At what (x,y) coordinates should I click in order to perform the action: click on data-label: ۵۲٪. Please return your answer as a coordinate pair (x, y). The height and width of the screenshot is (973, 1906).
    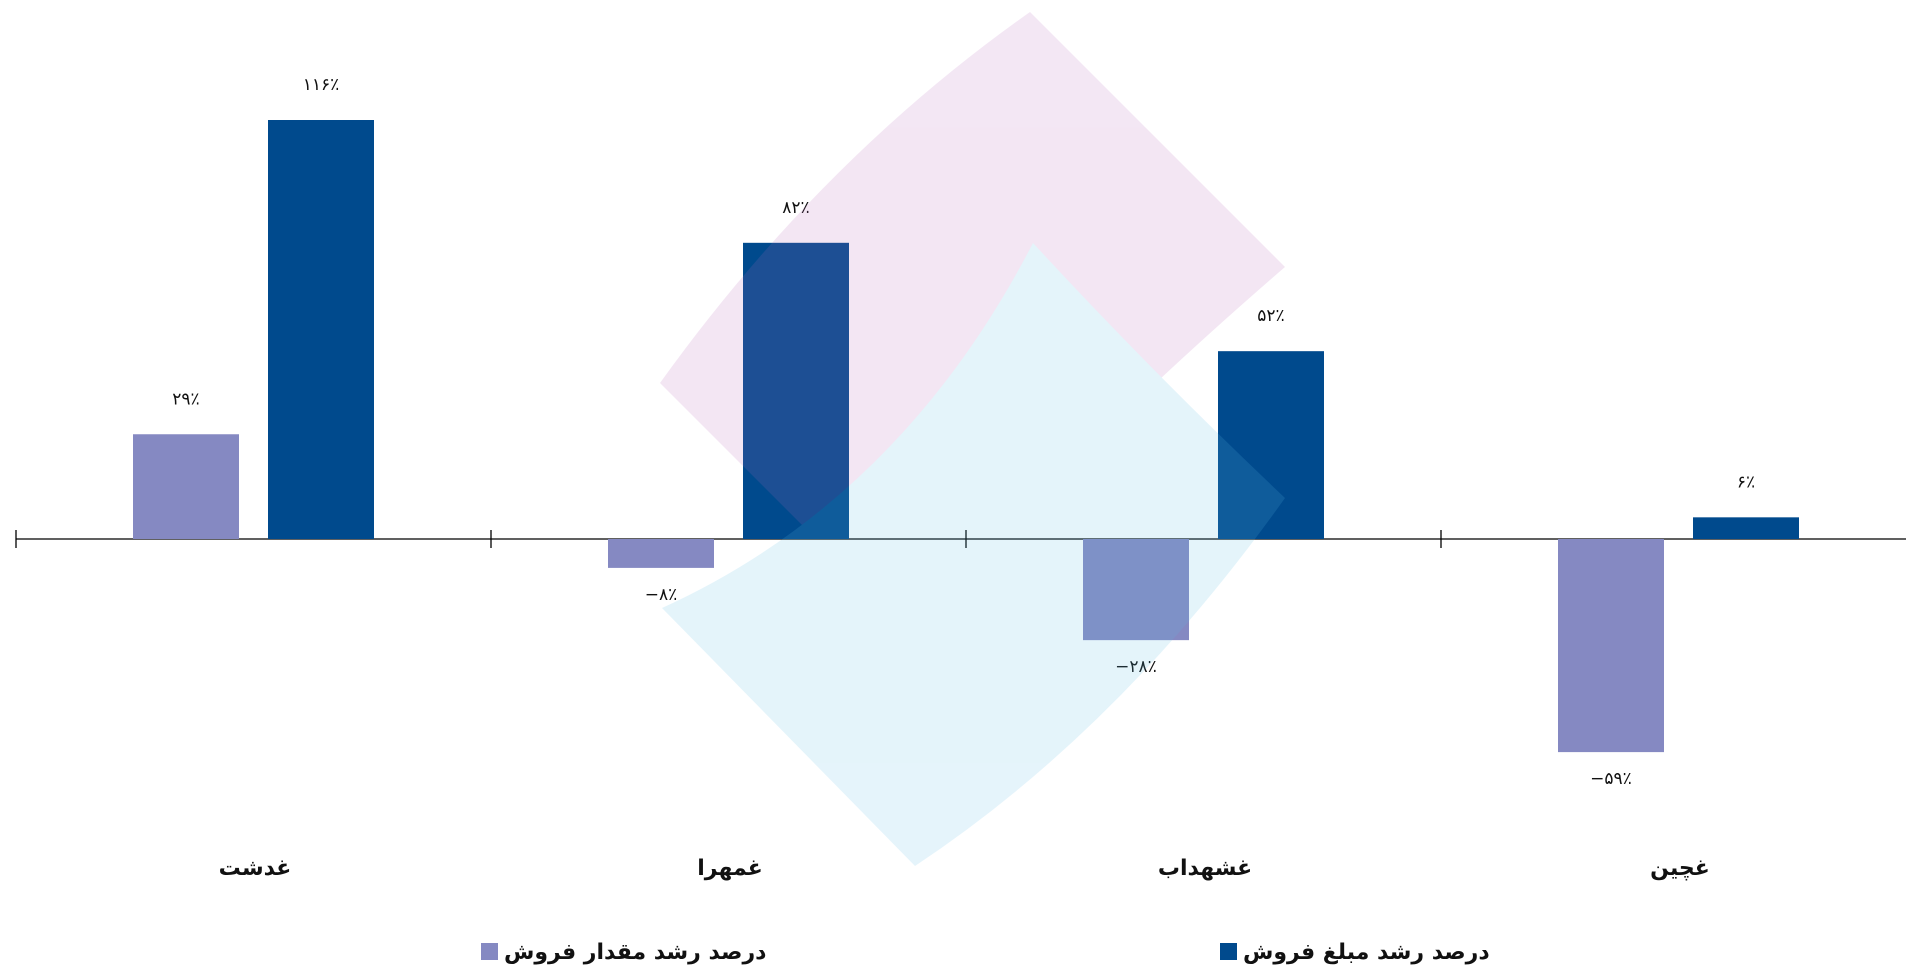
    Looking at the image, I should click on (1270, 316).